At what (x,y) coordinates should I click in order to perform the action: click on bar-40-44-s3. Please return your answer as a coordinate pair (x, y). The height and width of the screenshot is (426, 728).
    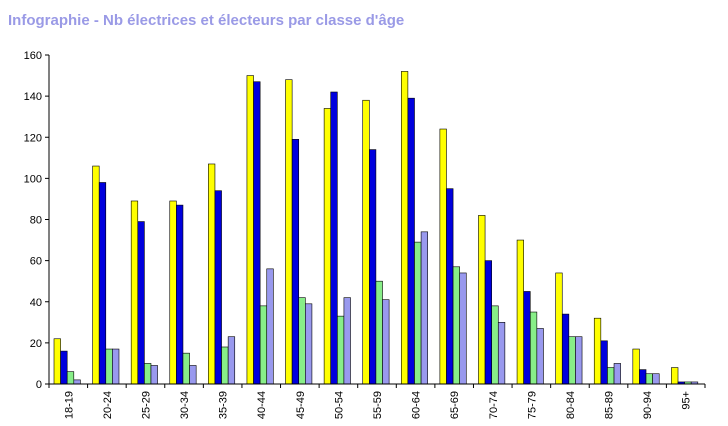
    Looking at the image, I should click on (263, 345).